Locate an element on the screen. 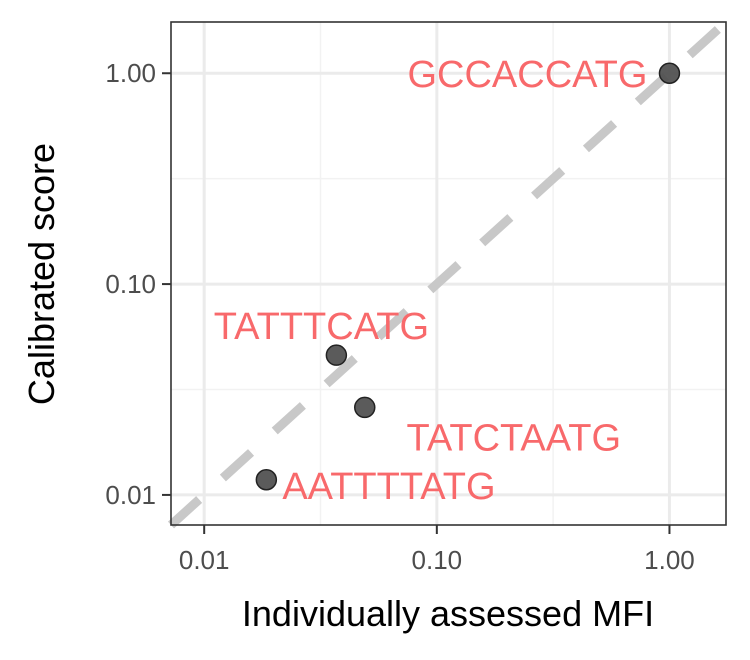 The width and height of the screenshot is (750, 660). point-label: GCCACCATG is located at coordinates (527, 75).